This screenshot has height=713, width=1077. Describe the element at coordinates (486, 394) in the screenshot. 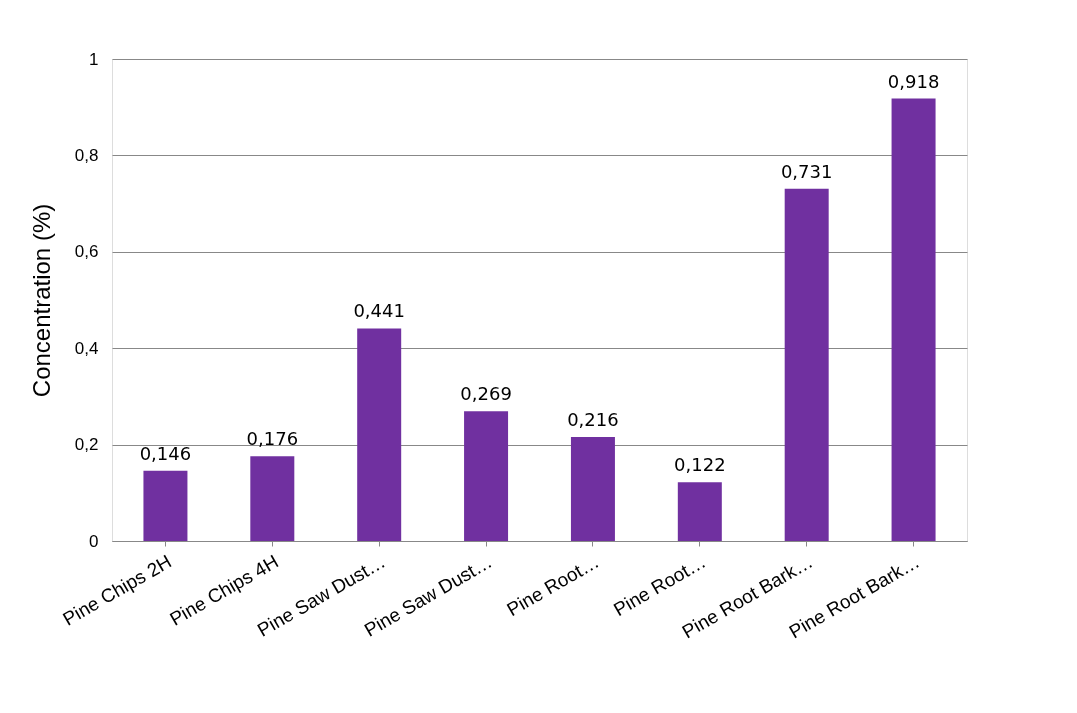

I see `data-label: 0,269` at that location.